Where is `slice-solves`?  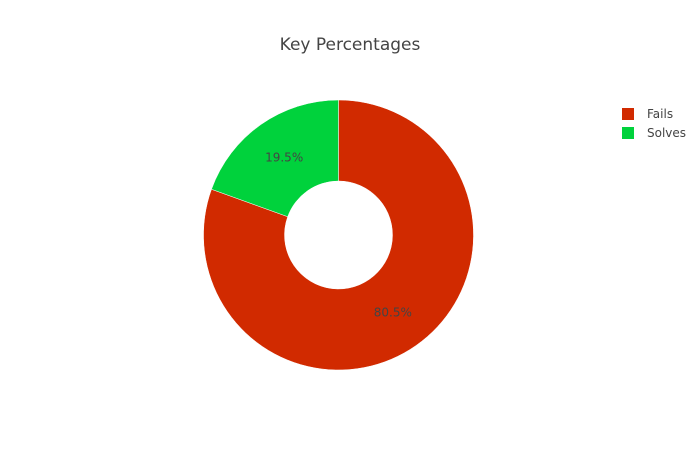
slice-solves is located at coordinates (275, 158).